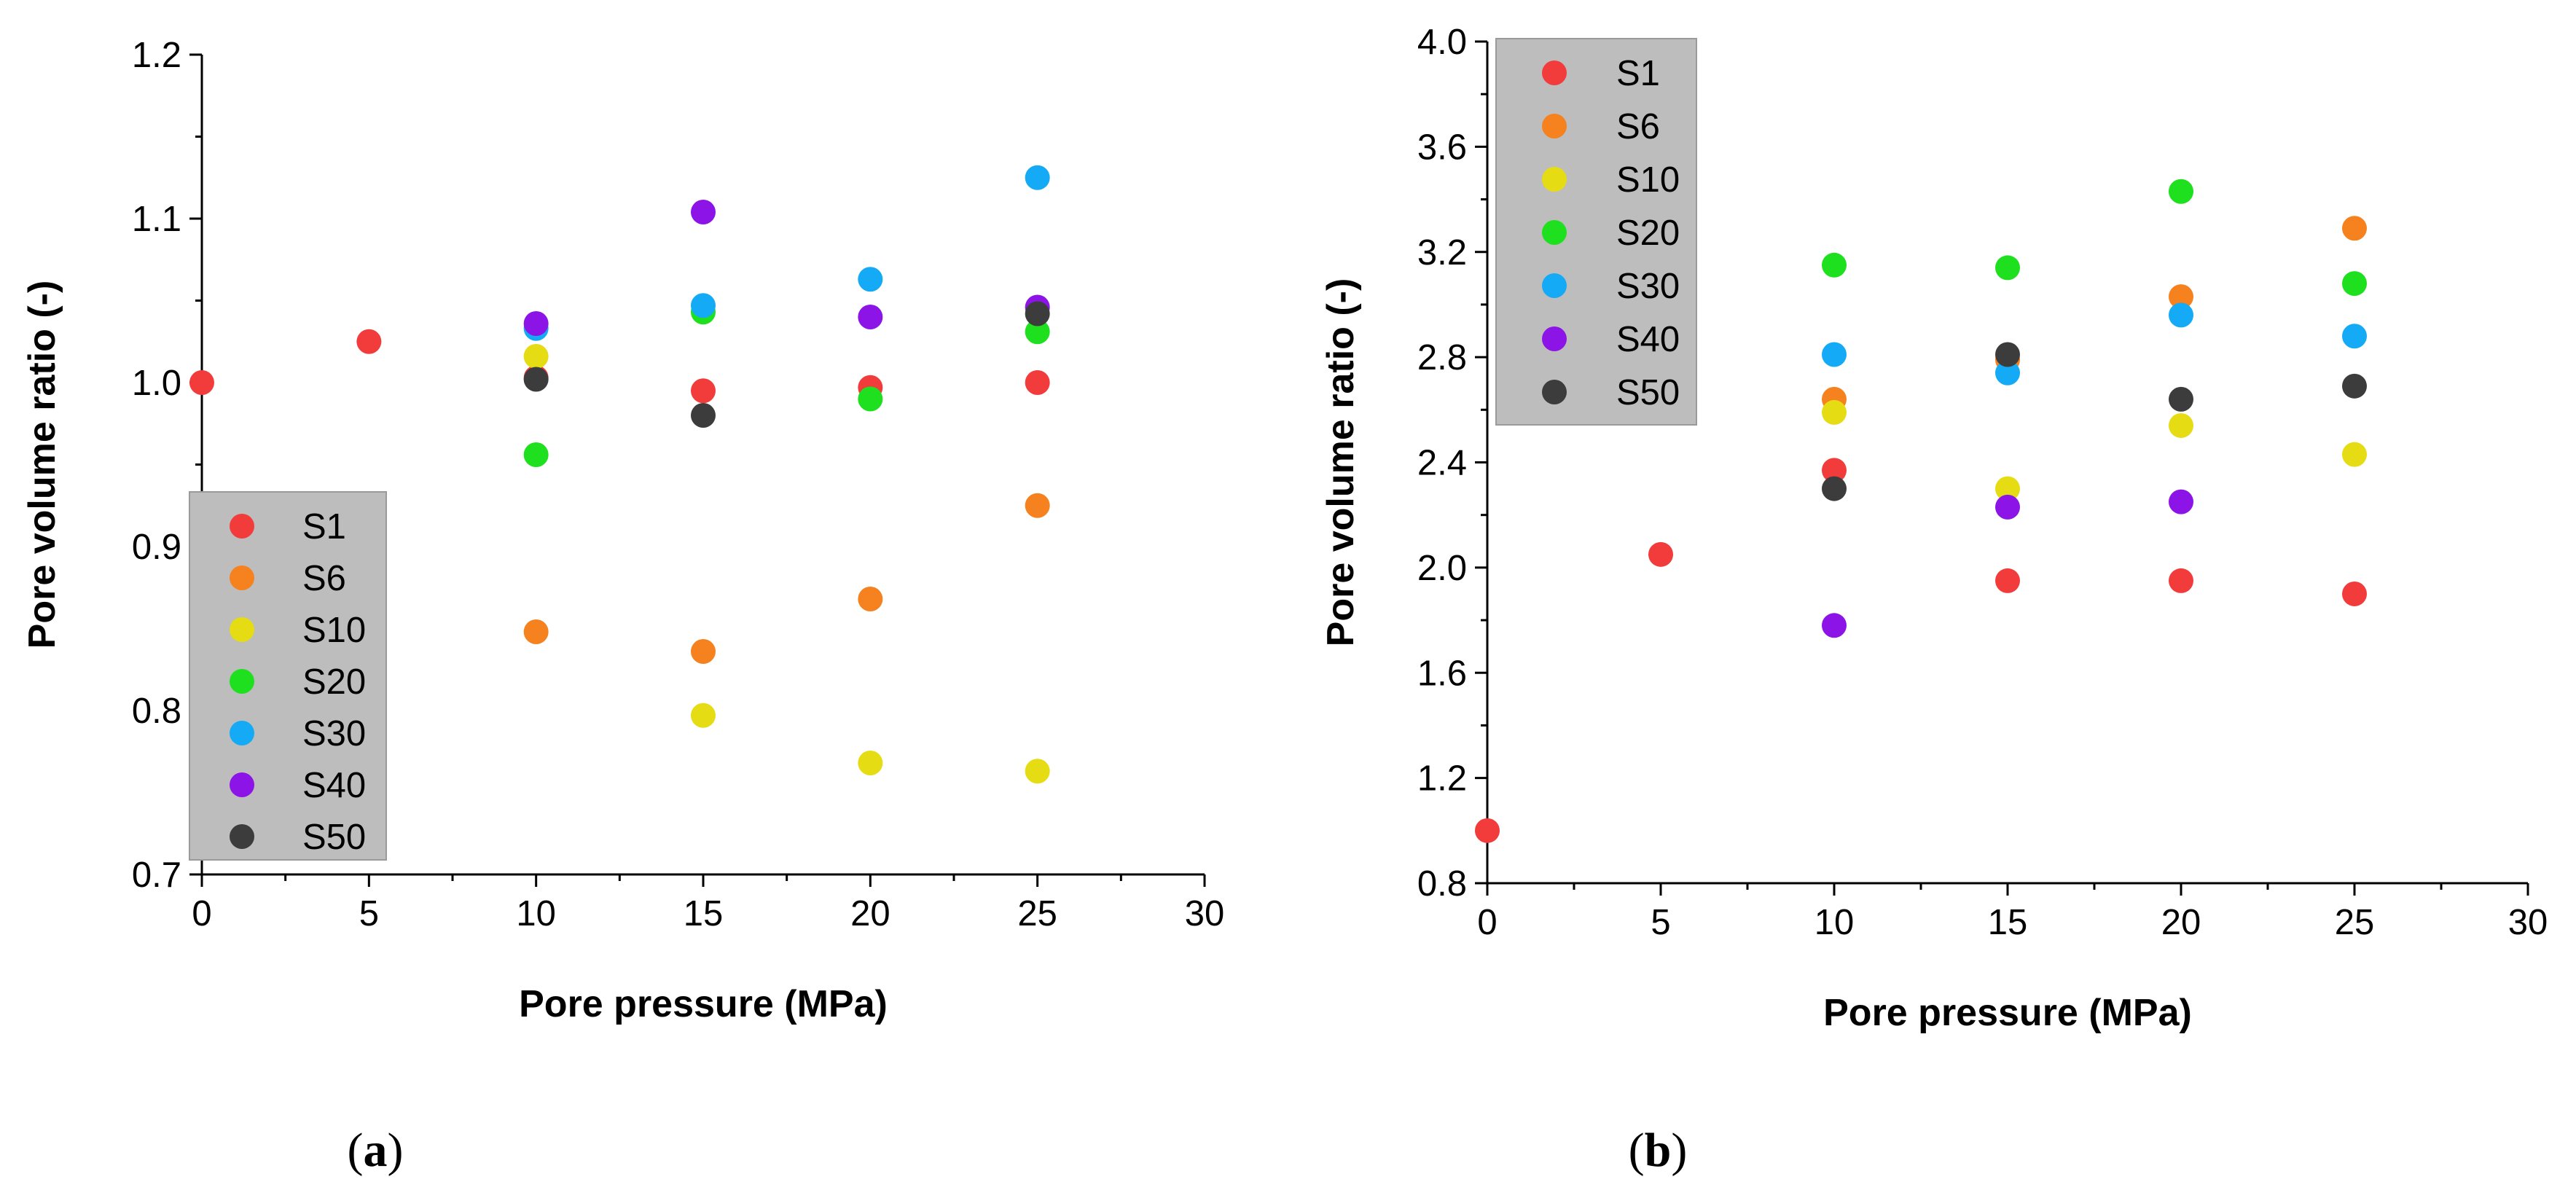  Describe the element at coordinates (2007, 564) in the screenshot. I see `series-s40` at that location.